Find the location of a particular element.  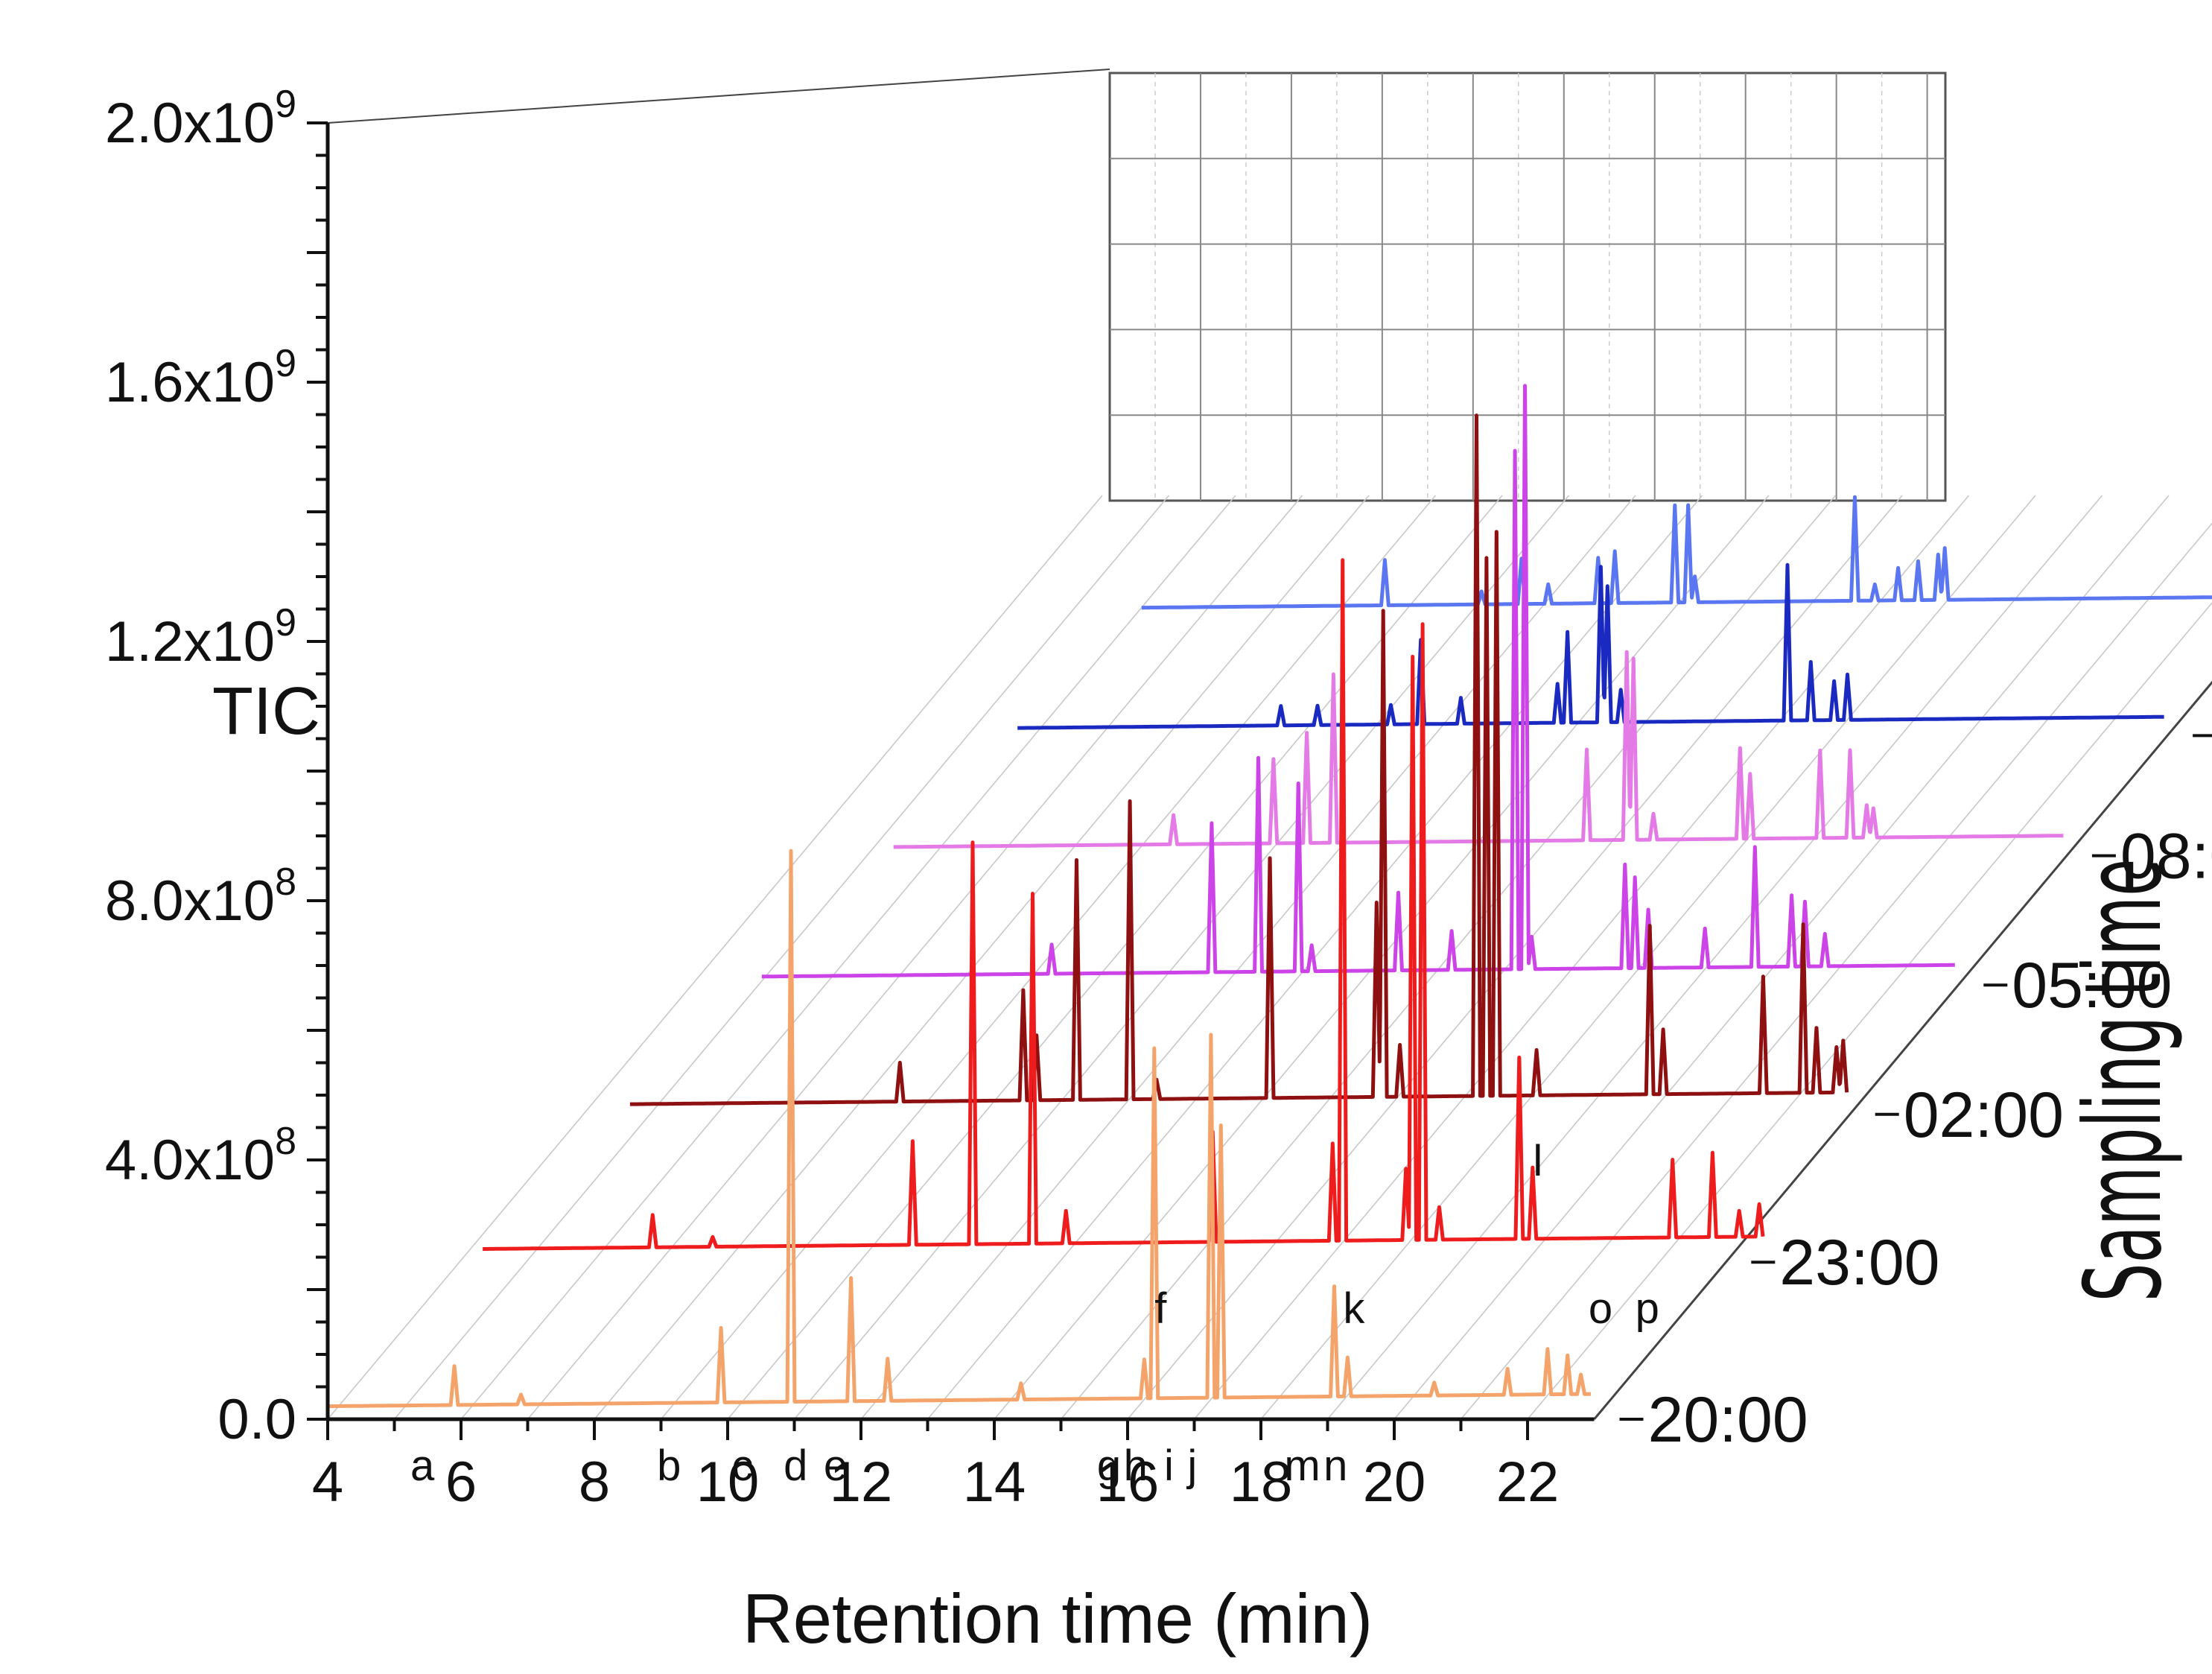

x-axis-title: Retention time (min) is located at coordinates (1058, 1619).